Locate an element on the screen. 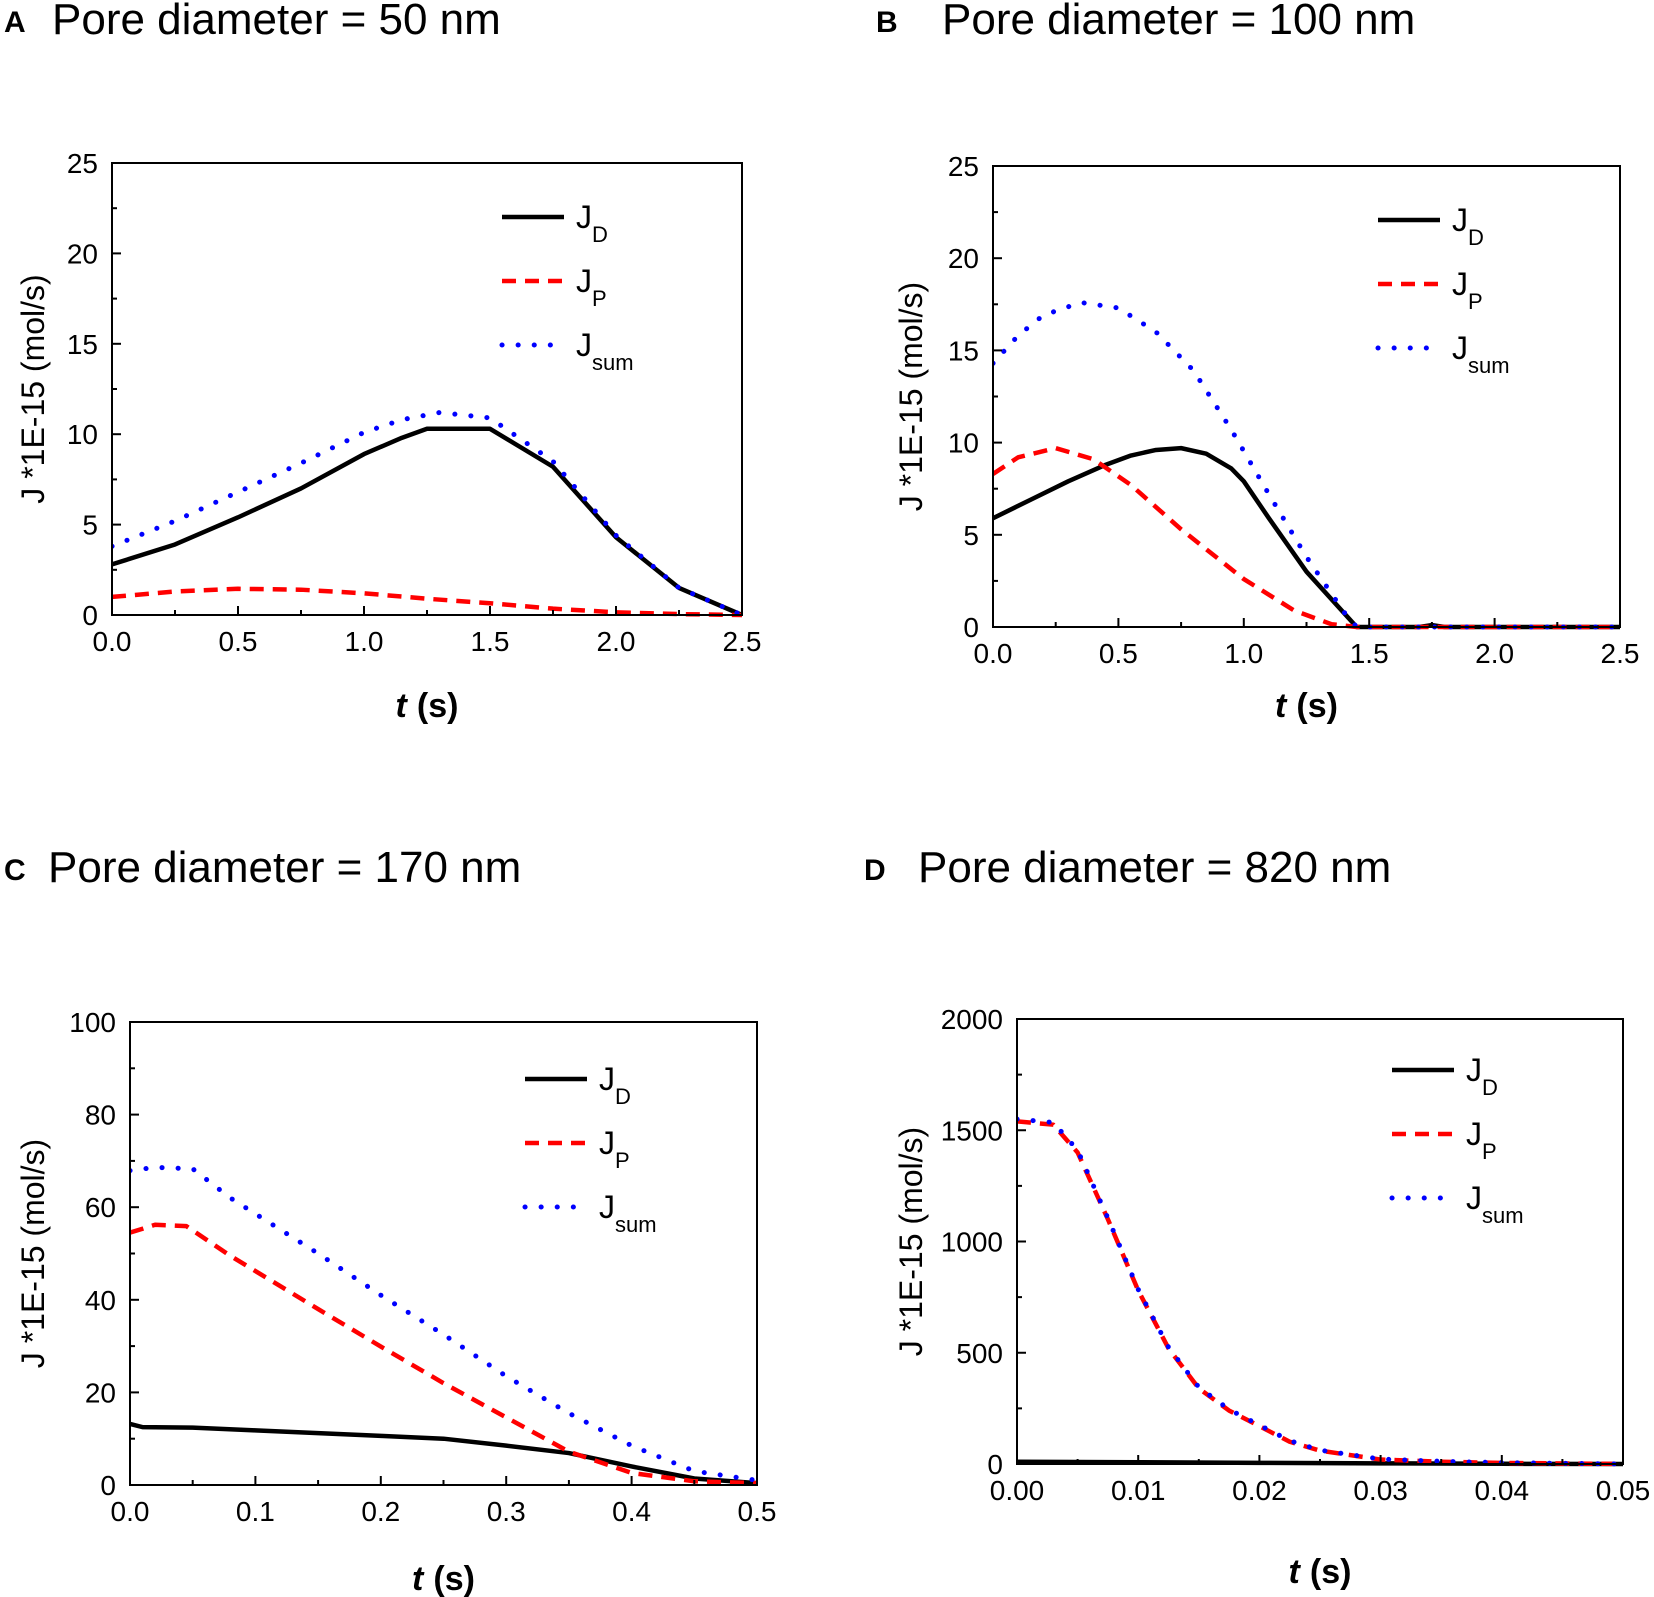 This screenshot has width=1654, height=1597. panel-a-xtick-label: 1.5 is located at coordinates (490, 641).